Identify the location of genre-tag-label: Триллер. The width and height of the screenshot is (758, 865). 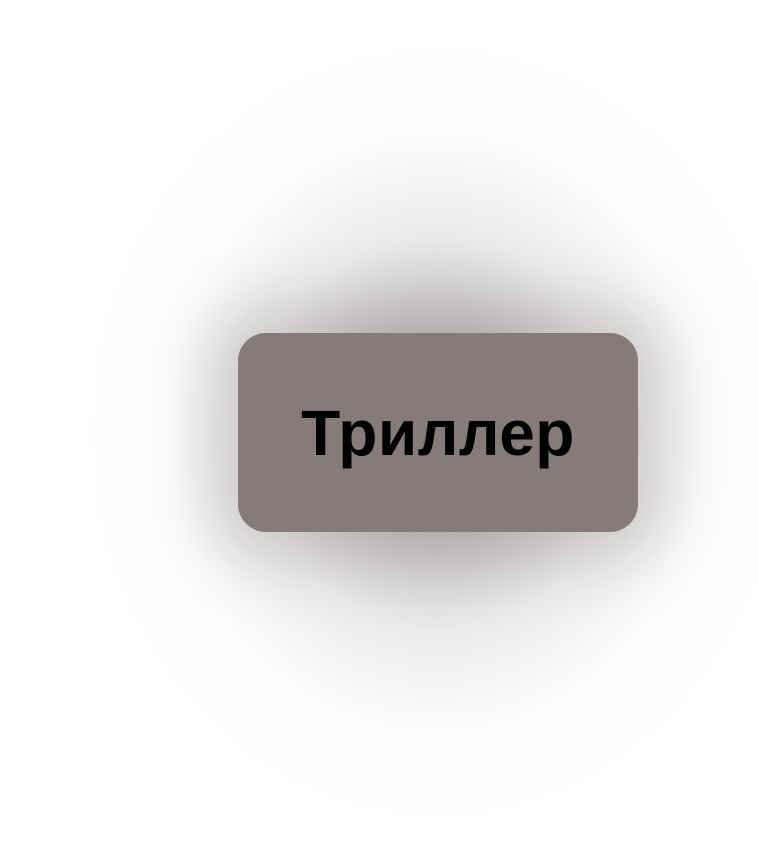
(438, 432).